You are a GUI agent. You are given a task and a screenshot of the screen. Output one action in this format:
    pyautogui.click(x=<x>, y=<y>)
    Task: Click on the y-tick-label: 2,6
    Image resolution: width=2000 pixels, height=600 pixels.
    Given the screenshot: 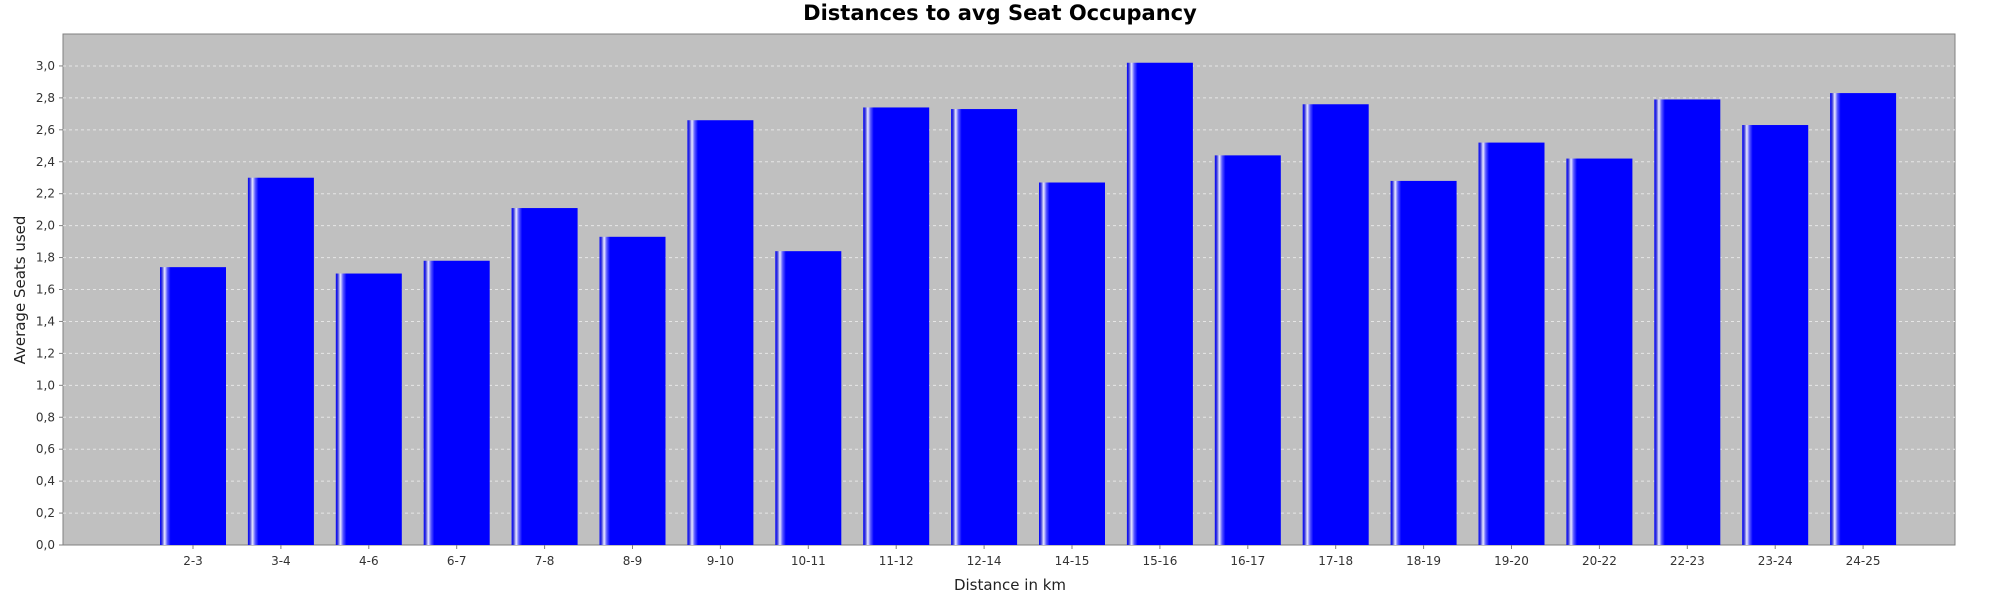 What is the action you would take?
    pyautogui.click(x=45, y=130)
    